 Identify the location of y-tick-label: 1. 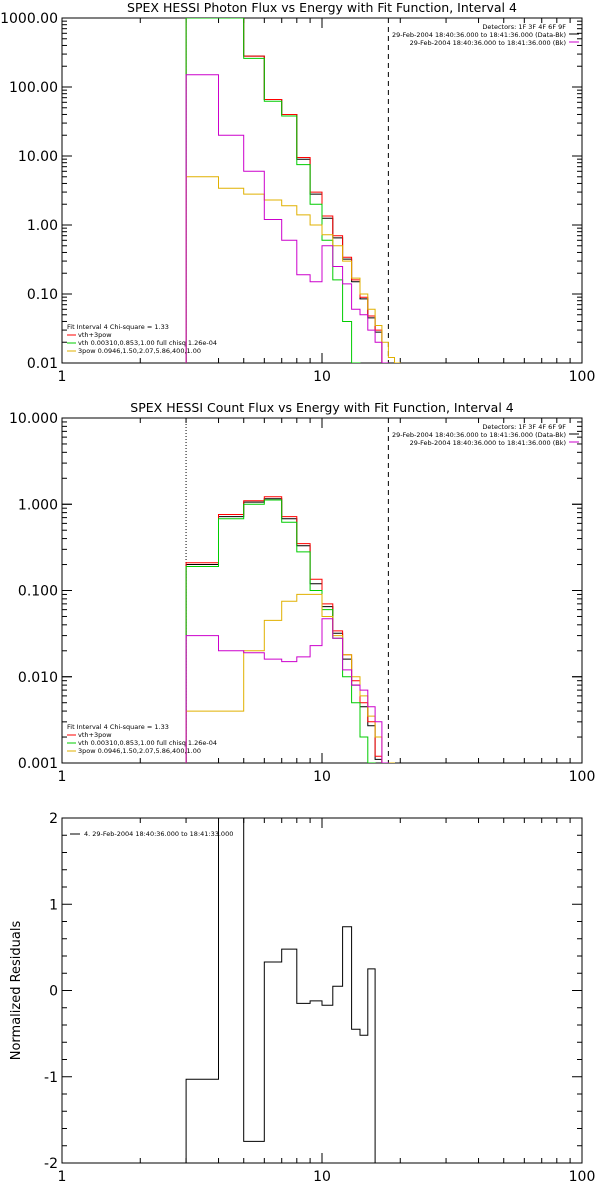
(53, 905).